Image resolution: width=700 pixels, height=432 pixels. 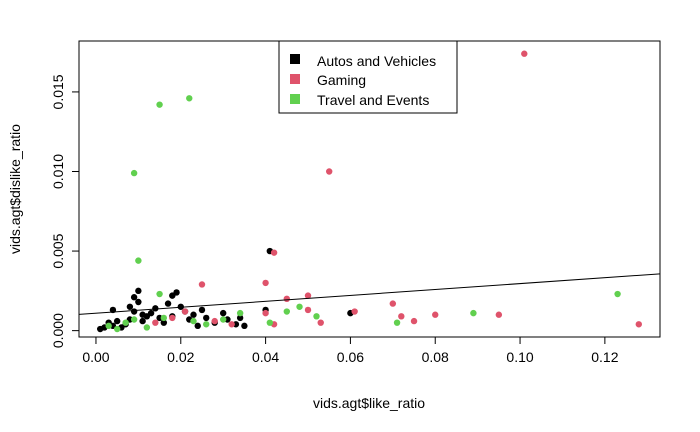 What do you see at coordinates (376, 61) in the screenshot?
I see `legend-label-autos: Autos and Vehicles` at bounding box center [376, 61].